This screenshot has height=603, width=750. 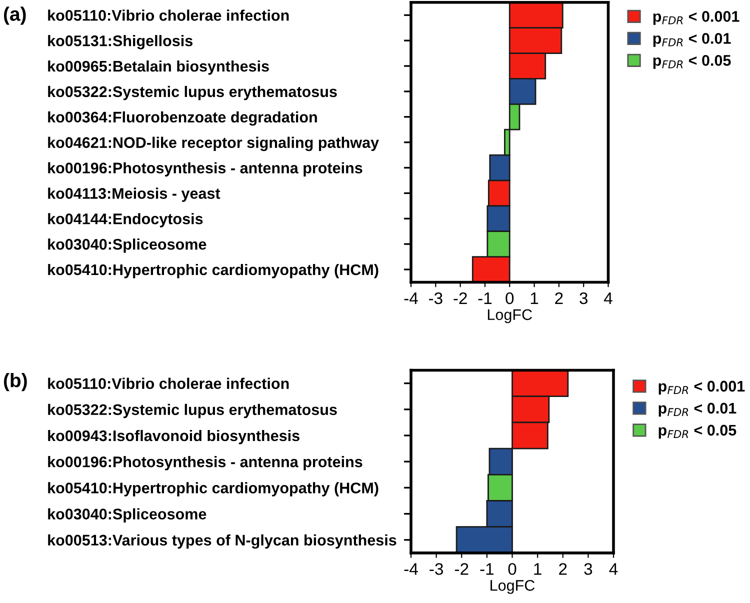 I want to click on text: (b), so click(x=15, y=382).